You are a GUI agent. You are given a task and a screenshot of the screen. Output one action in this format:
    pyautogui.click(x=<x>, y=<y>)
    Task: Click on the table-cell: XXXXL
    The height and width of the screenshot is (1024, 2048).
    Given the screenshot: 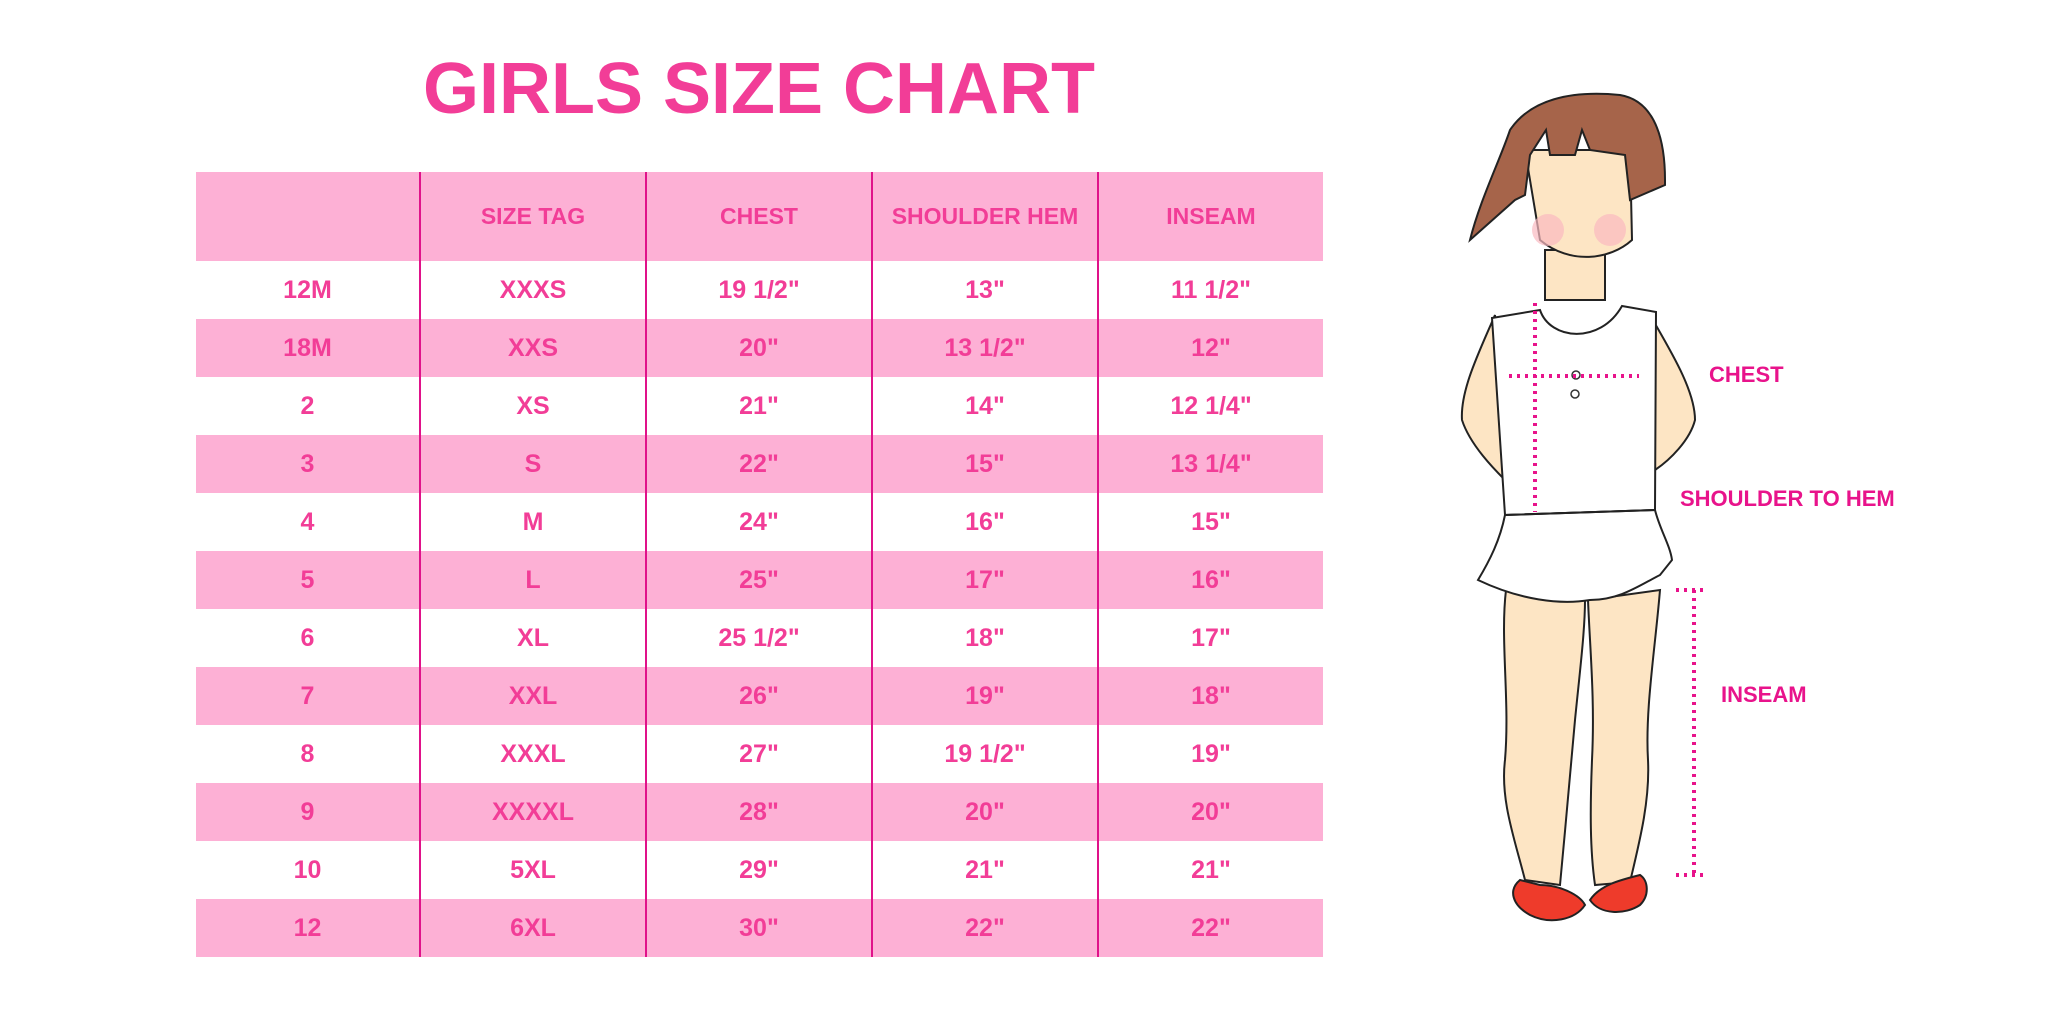 What is the action you would take?
    pyautogui.click(x=532, y=812)
    